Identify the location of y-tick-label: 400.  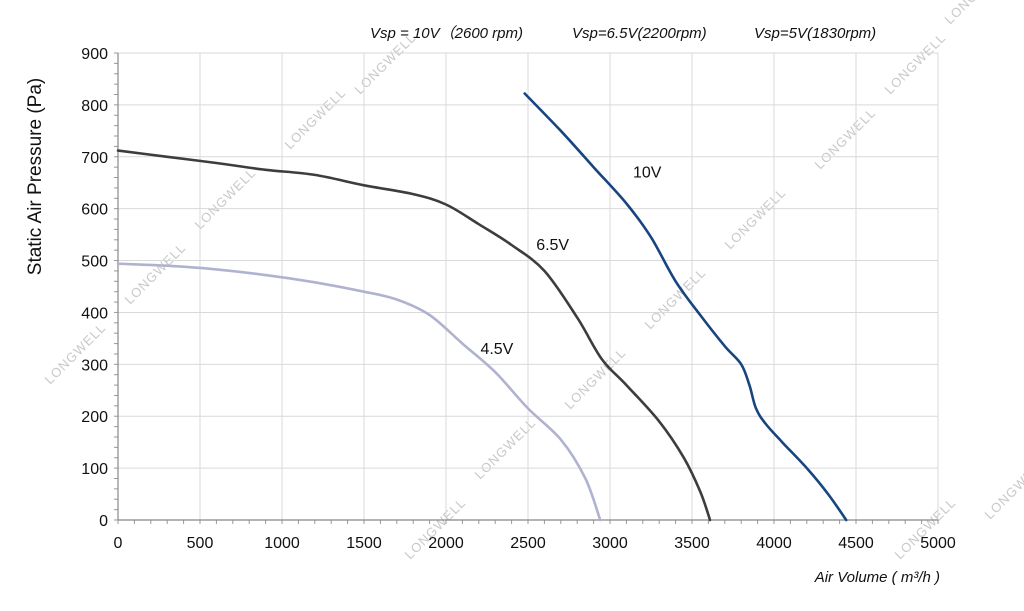
(94, 313).